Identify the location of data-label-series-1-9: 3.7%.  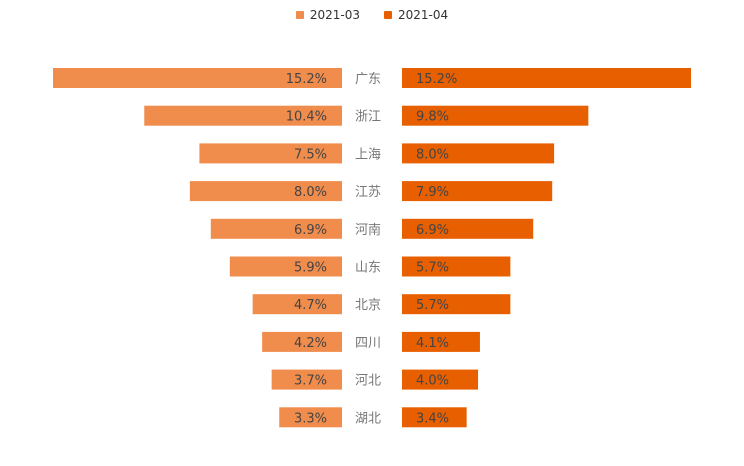
(310, 381).